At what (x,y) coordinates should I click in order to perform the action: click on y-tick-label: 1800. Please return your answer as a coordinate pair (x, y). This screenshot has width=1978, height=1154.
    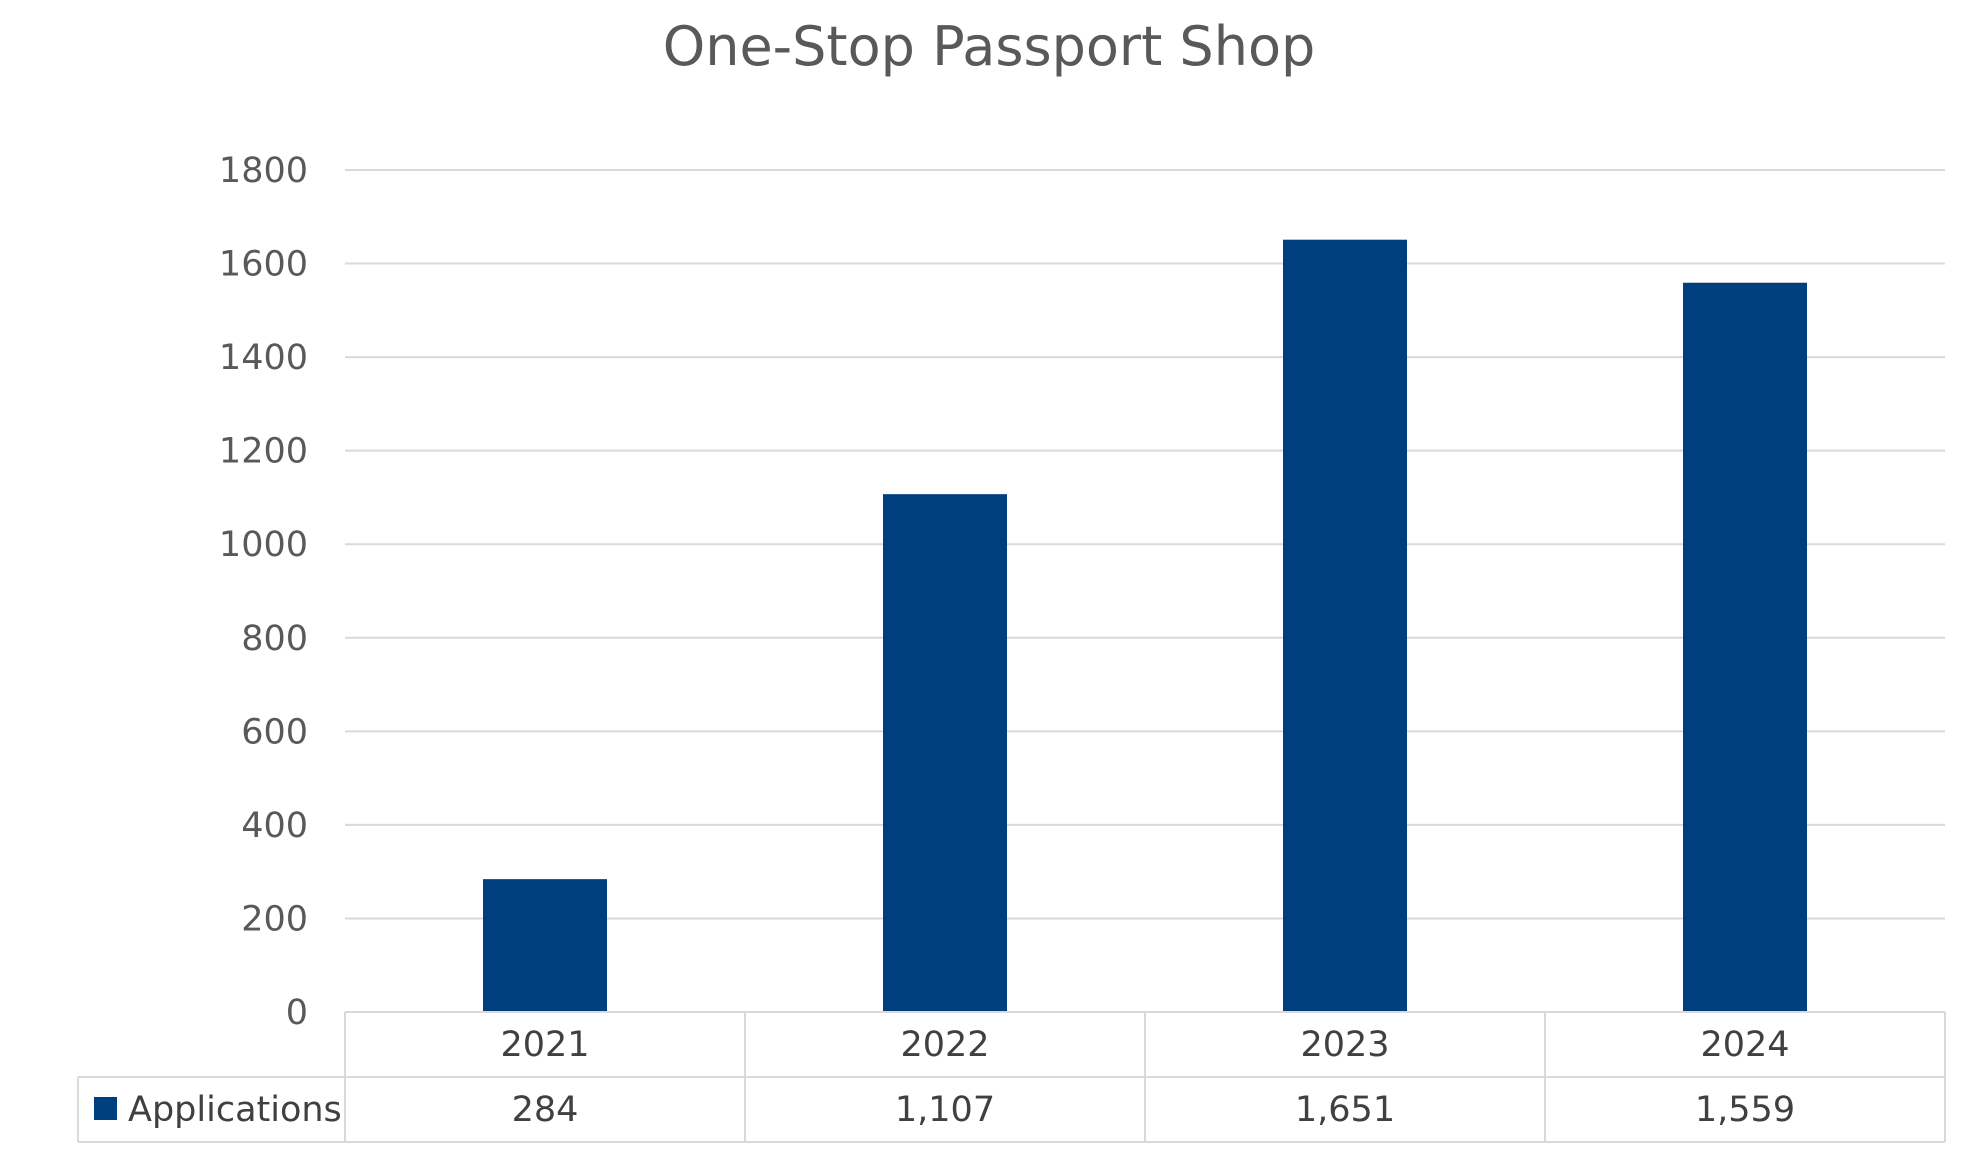
    Looking at the image, I should click on (263, 171).